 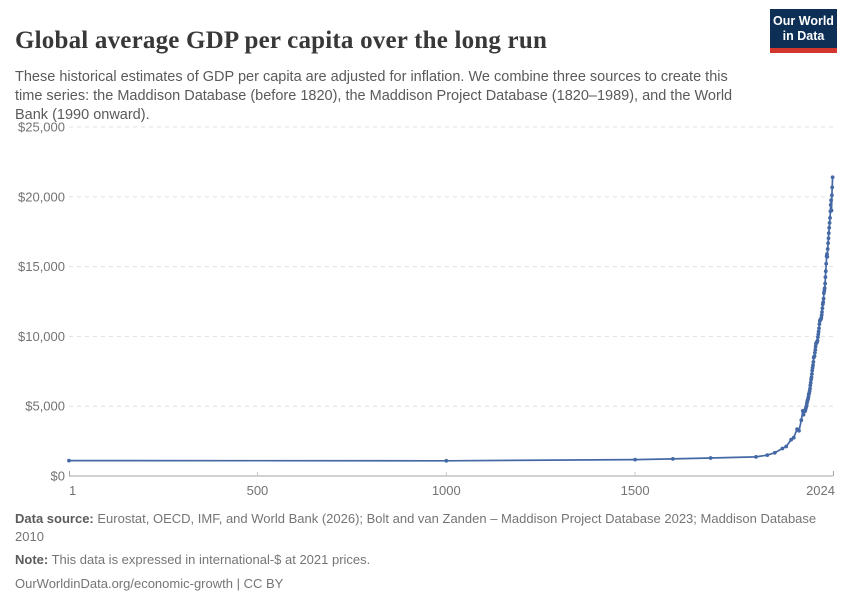 I want to click on x-axis-label: 2024, so click(x=820, y=490).